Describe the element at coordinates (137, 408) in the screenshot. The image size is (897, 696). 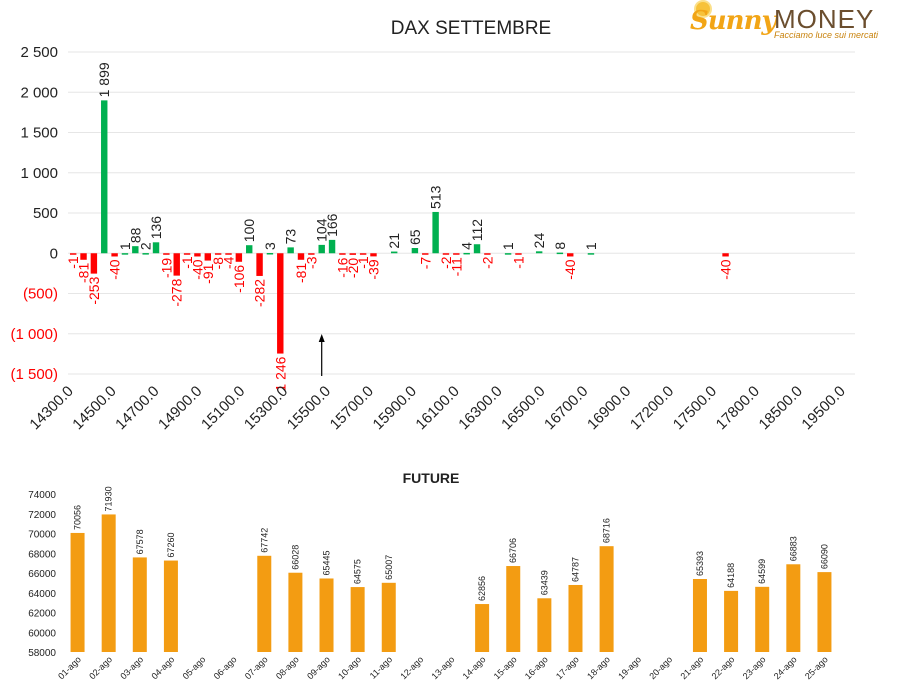
I see `x-tick-label: 14700.0` at that location.